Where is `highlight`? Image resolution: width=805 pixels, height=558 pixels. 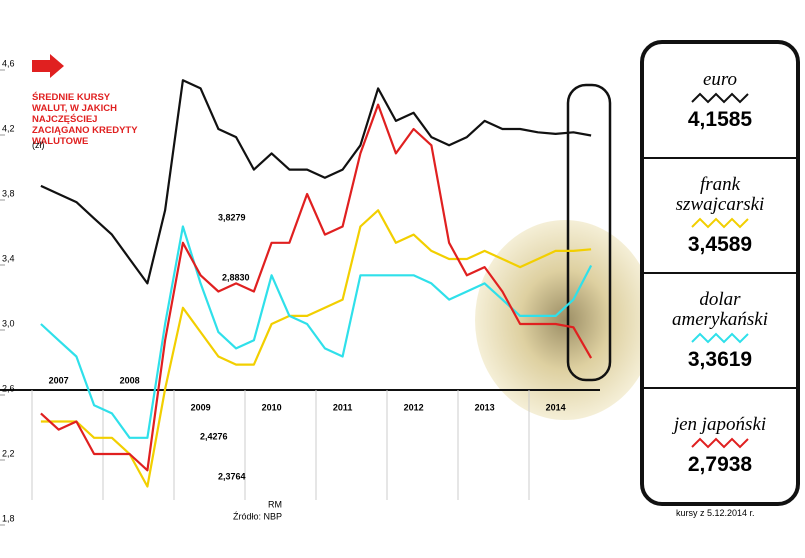
highlight is located at coordinates (589, 232).